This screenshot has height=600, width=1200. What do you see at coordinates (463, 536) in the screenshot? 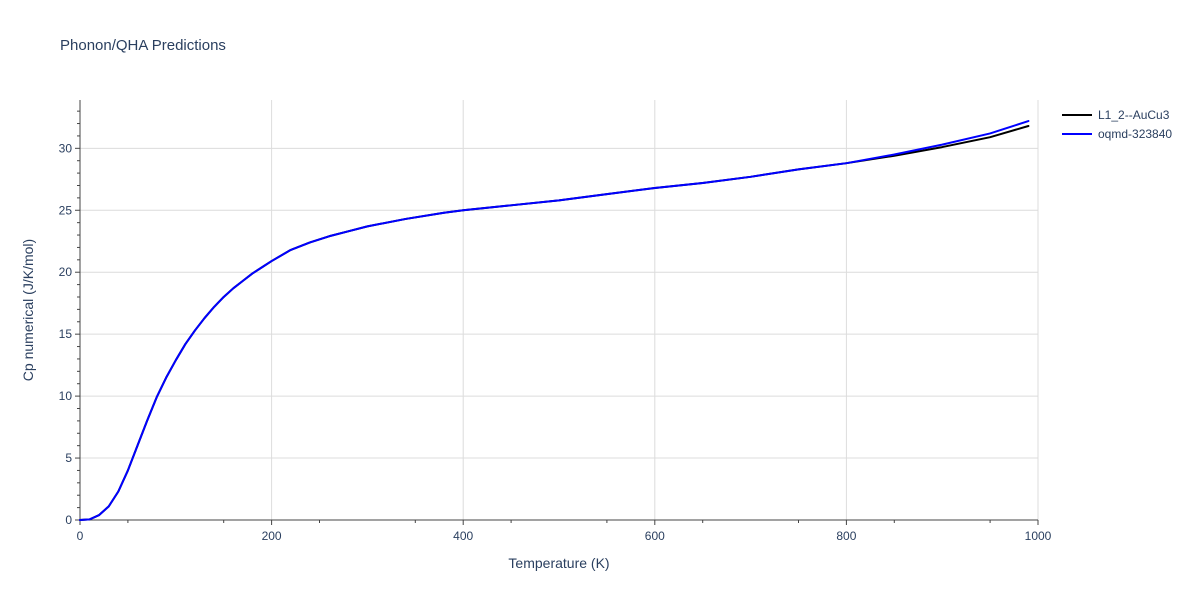
I see `x-tick-label: 400` at bounding box center [463, 536].